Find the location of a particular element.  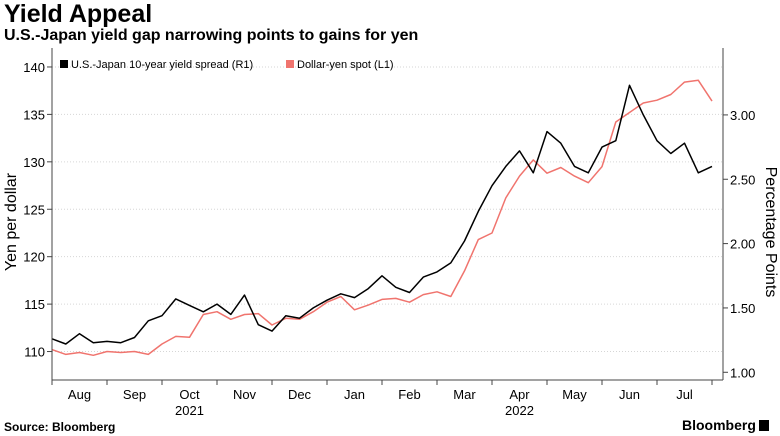

right-axis-ticks: 1.00 1.50 2.00 2.50 3.00 is located at coordinates (739, 244).